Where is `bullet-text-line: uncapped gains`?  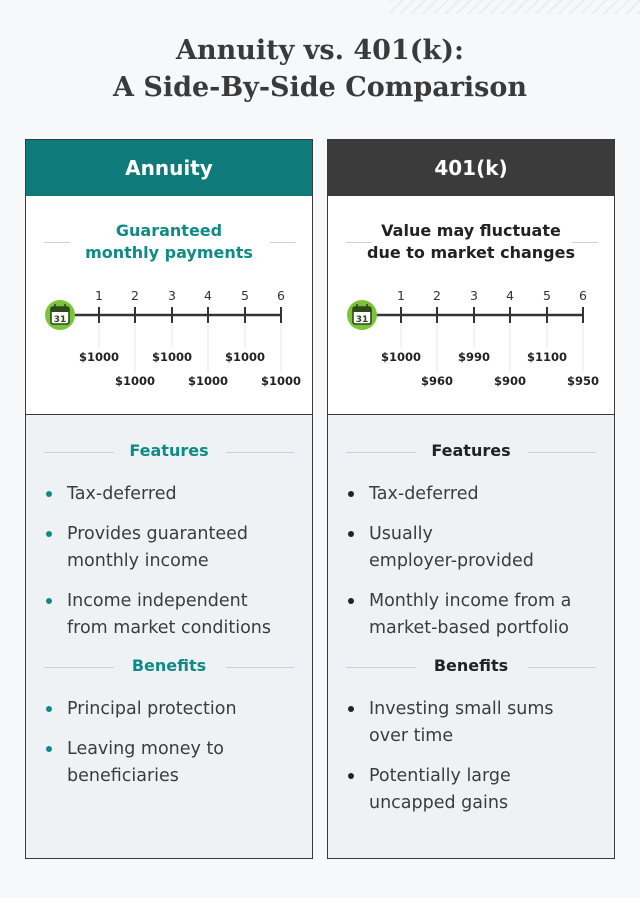 bullet-text-line: uncapped gains is located at coordinates (439, 803).